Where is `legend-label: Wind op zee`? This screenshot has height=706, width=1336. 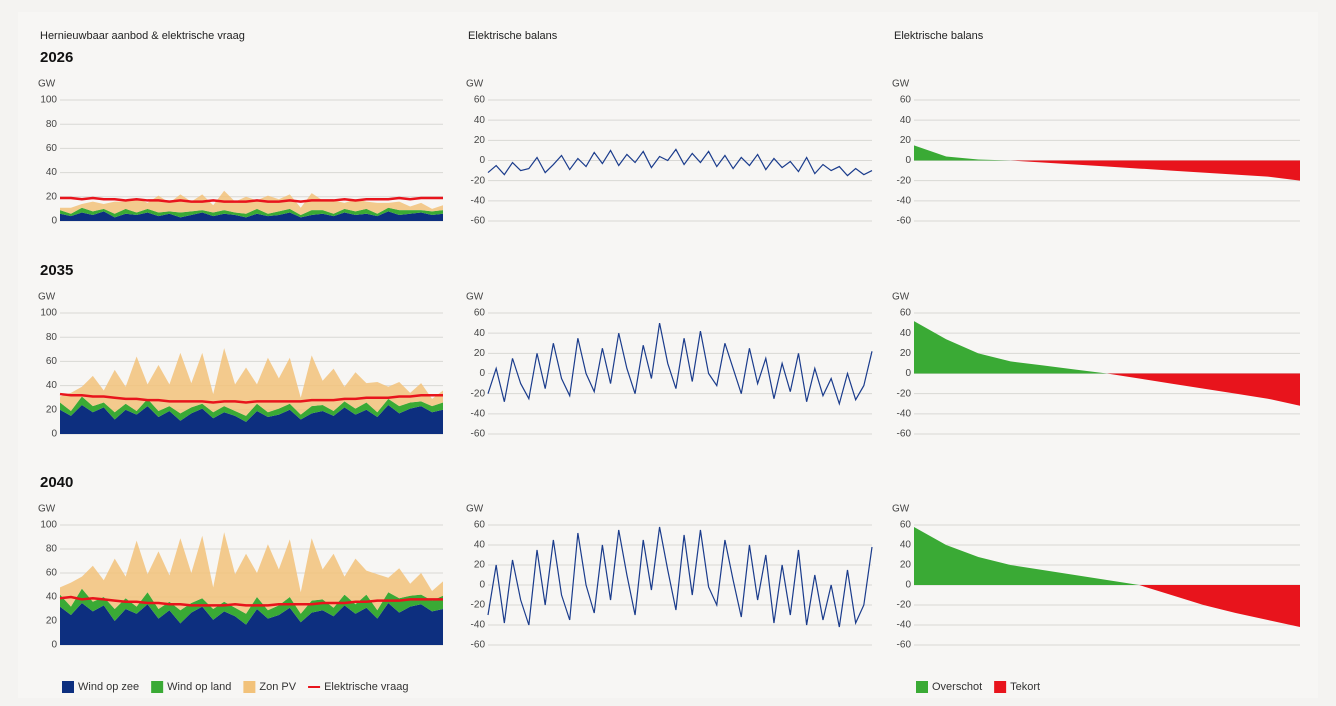 legend-label: Wind op zee is located at coordinates (108, 687).